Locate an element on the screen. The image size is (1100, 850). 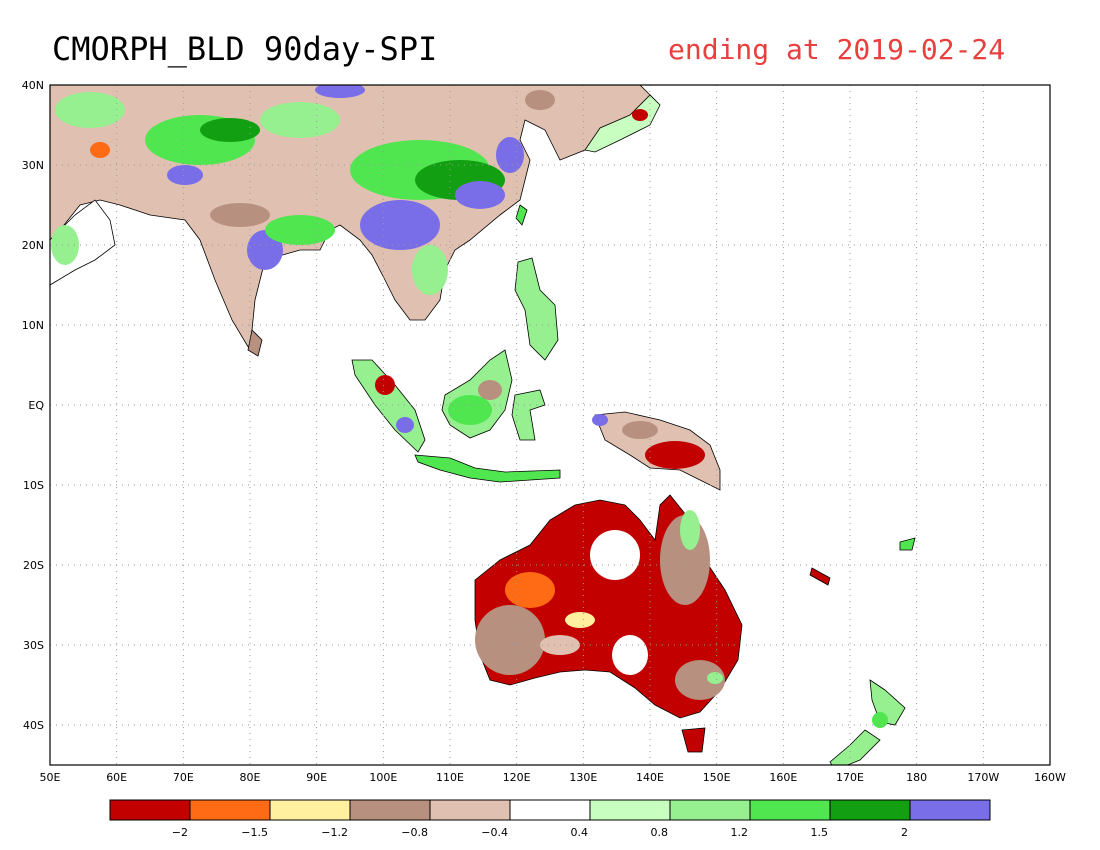
land-java is located at coordinates (487, 468).